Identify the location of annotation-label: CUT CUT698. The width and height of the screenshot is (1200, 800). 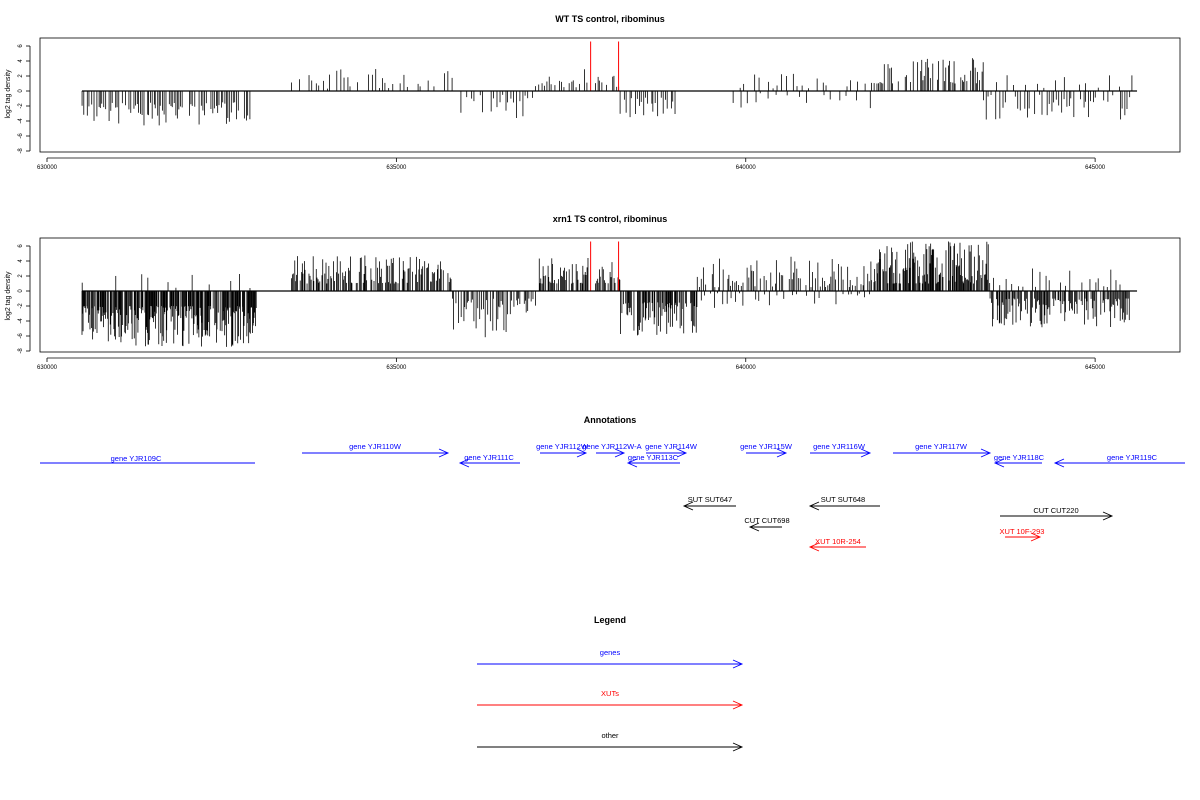
(766, 520).